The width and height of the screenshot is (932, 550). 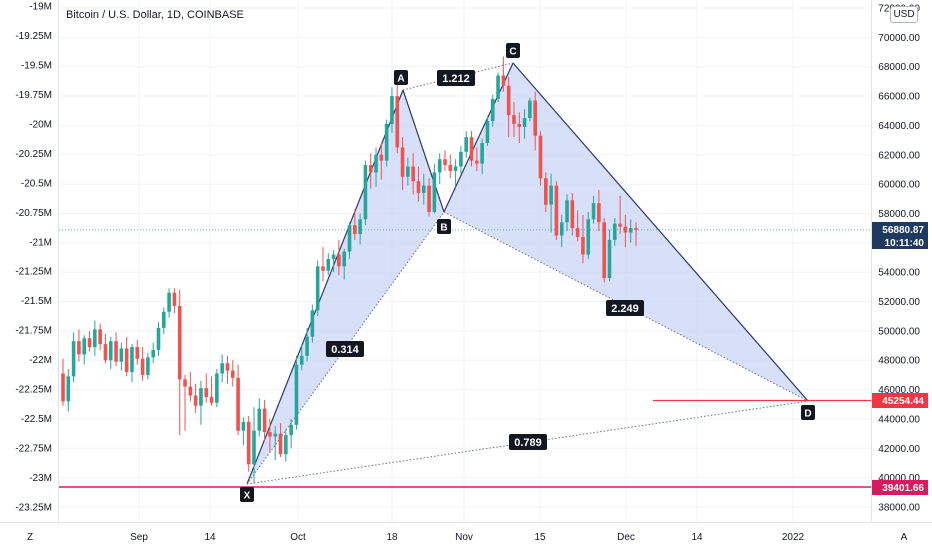 I want to click on left-tick-label: -20.25M, so click(x=33, y=154).